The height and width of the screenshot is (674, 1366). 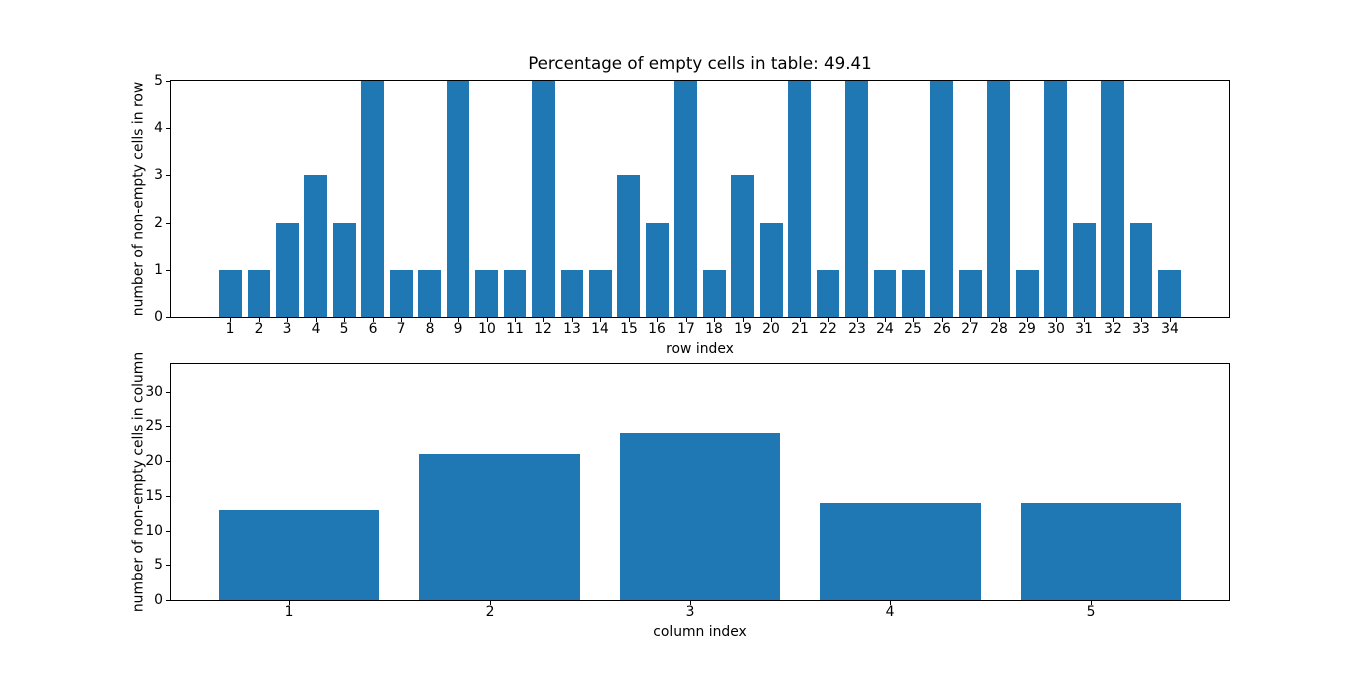 I want to click on x-tick-label: 24, so click(x=885, y=329).